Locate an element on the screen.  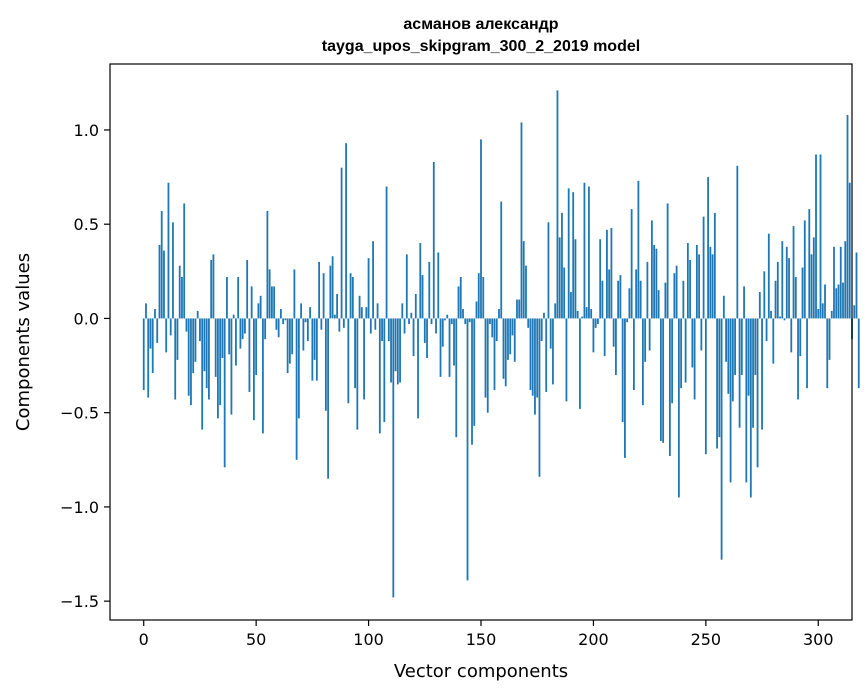
y-tick-label: 1.0 is located at coordinates (86, 130).